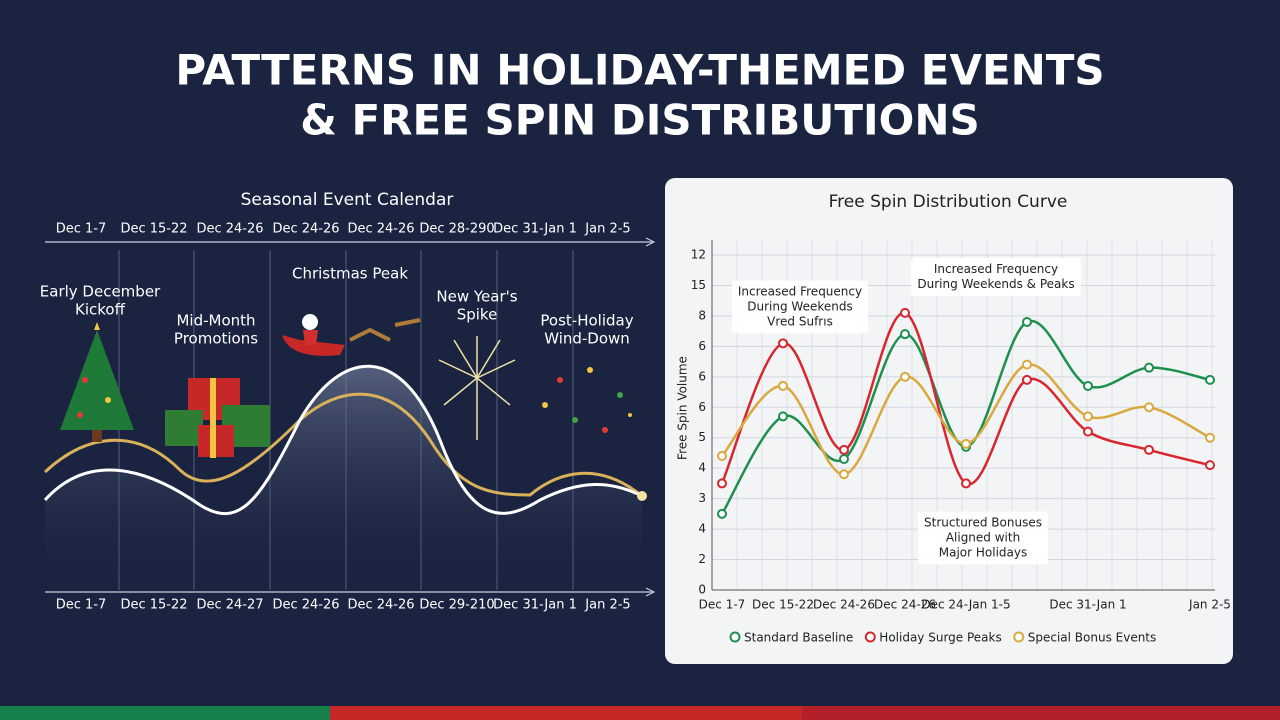 This screenshot has height=720, width=1280. I want to click on legend-label: Holiday Surge Peaks, so click(940, 638).